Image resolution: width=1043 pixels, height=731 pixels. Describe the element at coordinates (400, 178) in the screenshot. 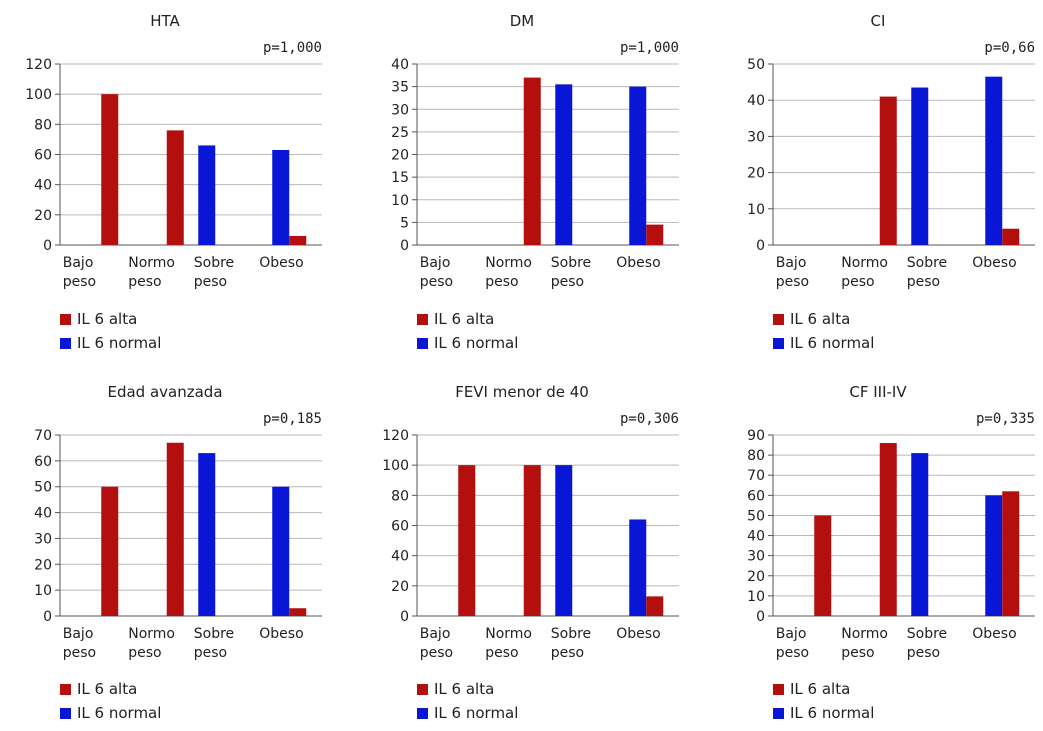

I see `y-tick-label: 15` at that location.